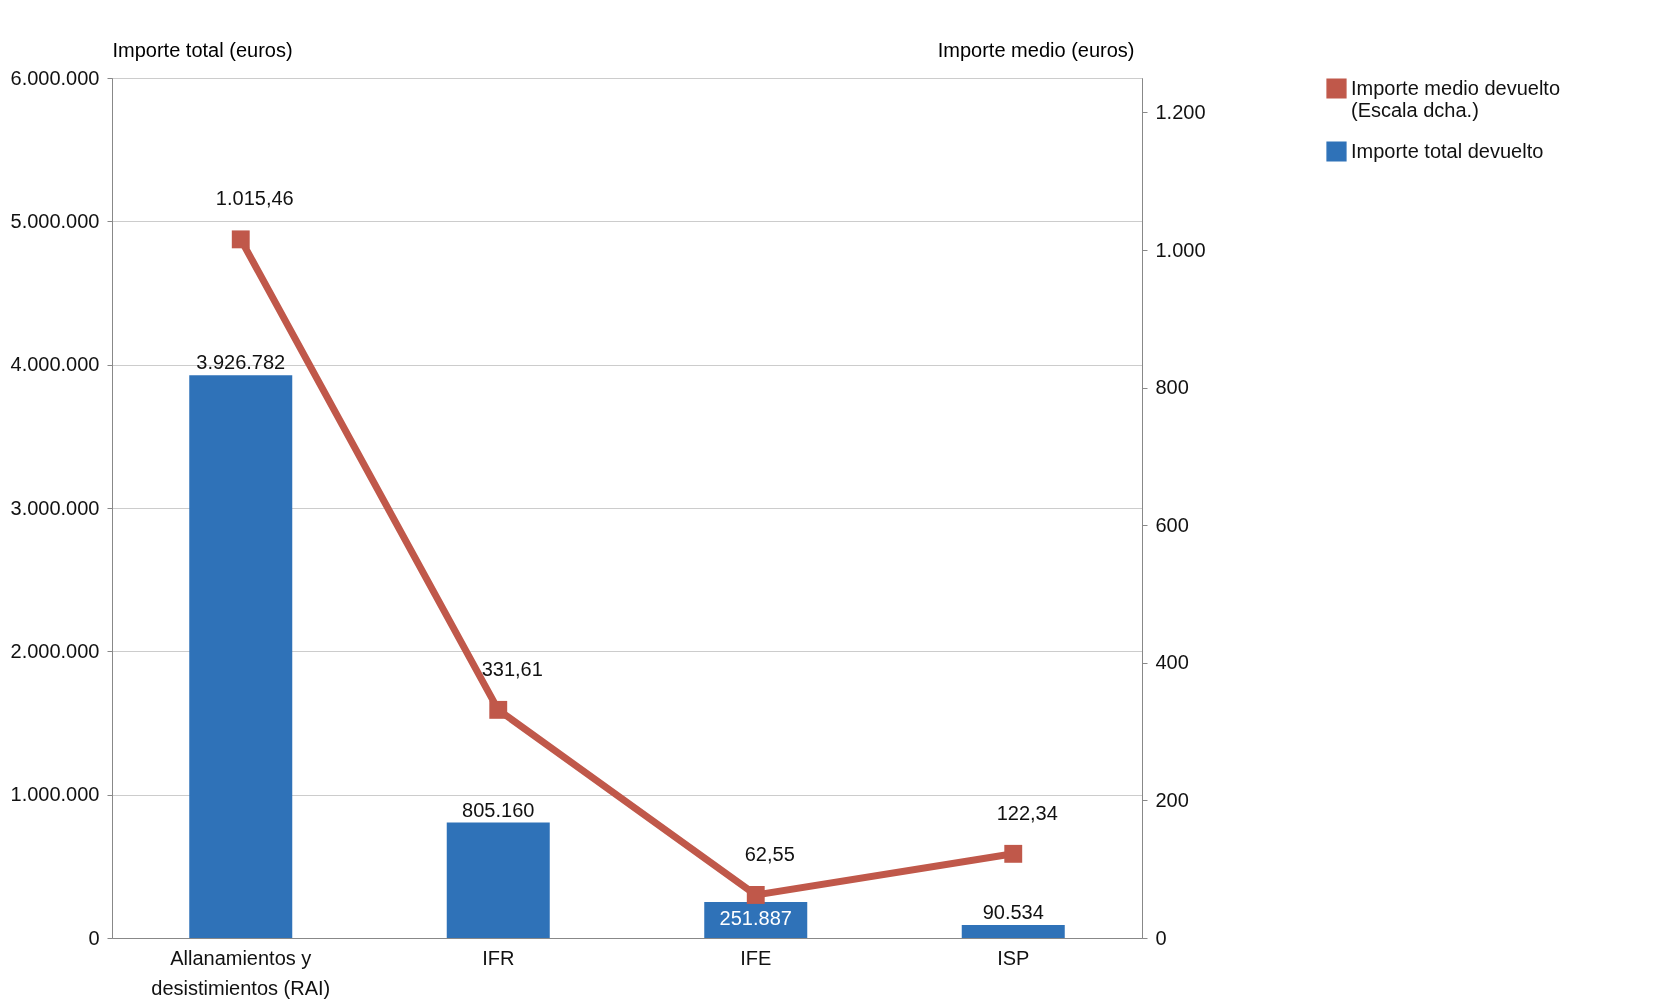 The height and width of the screenshot is (1000, 1678). What do you see at coordinates (1161, 937) in the screenshot?
I see `y2-tick-label: 0` at bounding box center [1161, 937].